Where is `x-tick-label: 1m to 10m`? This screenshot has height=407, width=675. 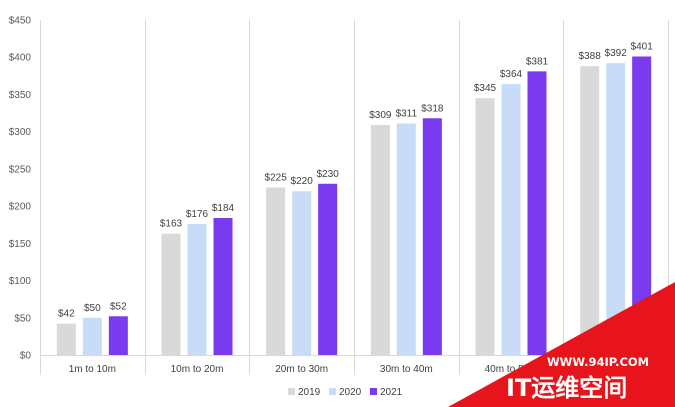
x-tick-label: 1m to 10m is located at coordinates (92, 369).